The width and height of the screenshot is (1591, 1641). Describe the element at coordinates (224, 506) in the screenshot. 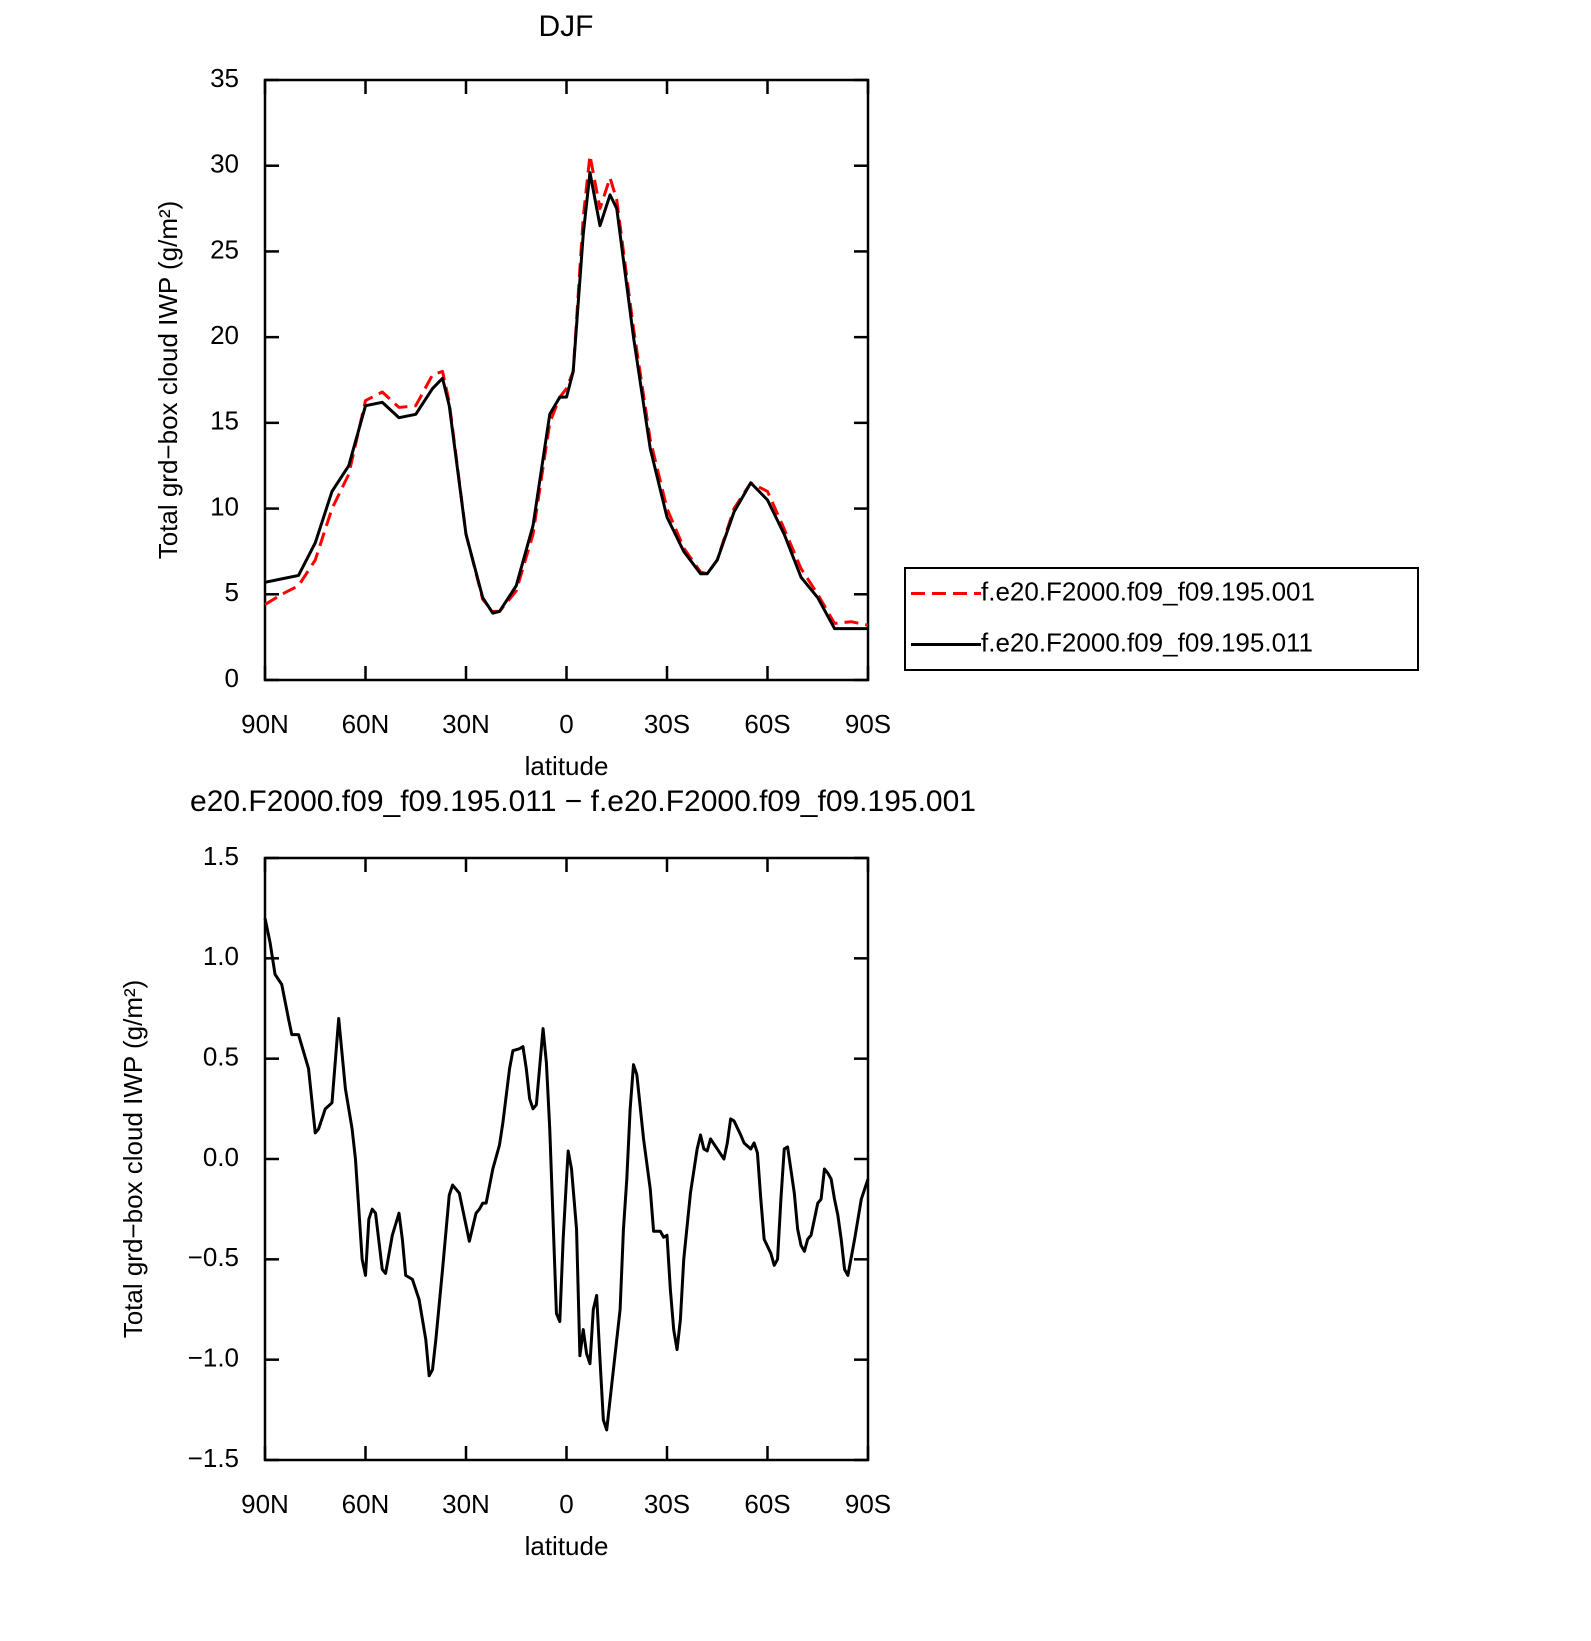

I see `y-tick-label: 10` at that location.